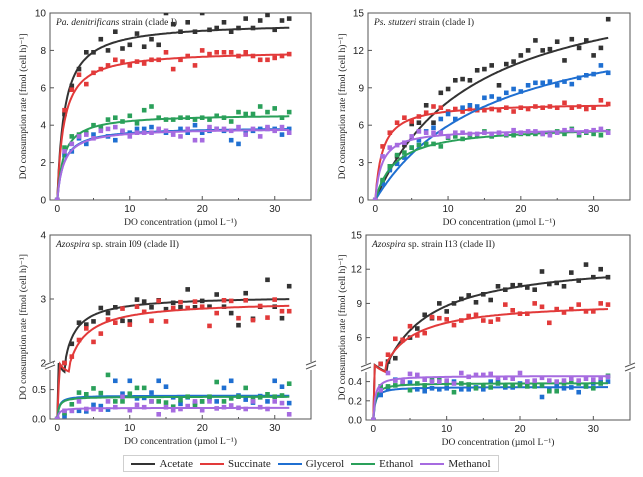 The height and width of the screenshot is (477, 643). I want to click on legend-item-ethanol: Ethanol, so click(382, 464).